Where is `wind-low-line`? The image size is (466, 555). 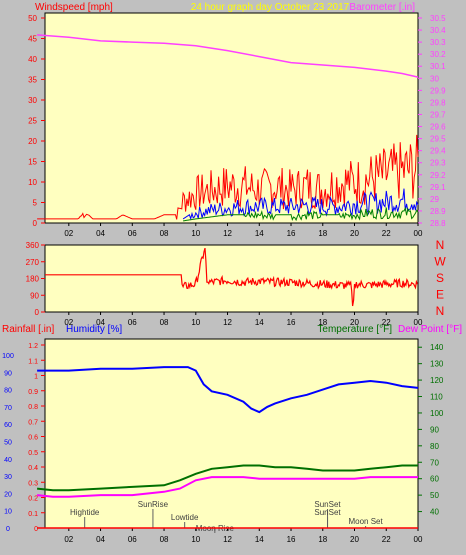 wind-low-line is located at coordinates (301, 214).